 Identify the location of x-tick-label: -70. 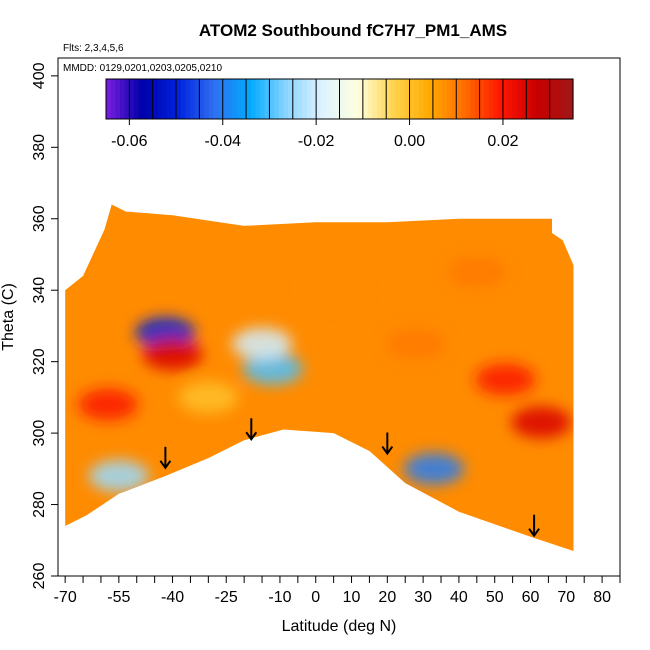
(65, 597).